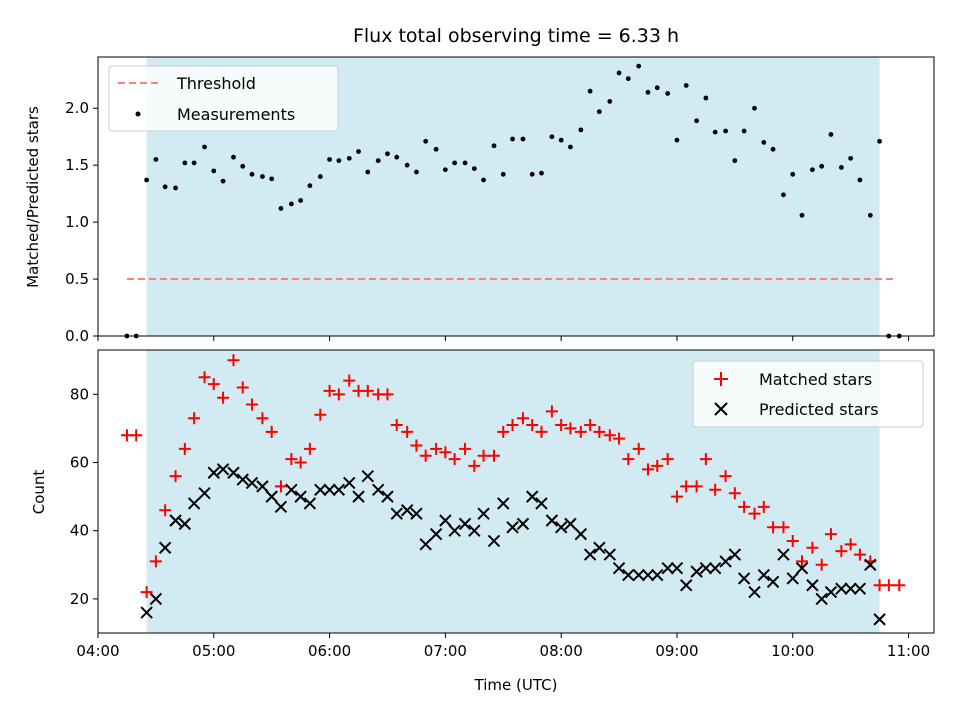 This screenshot has height=720, width=960. Describe the element at coordinates (79, 463) in the screenshot. I see `y-tick-label: 60` at that location.